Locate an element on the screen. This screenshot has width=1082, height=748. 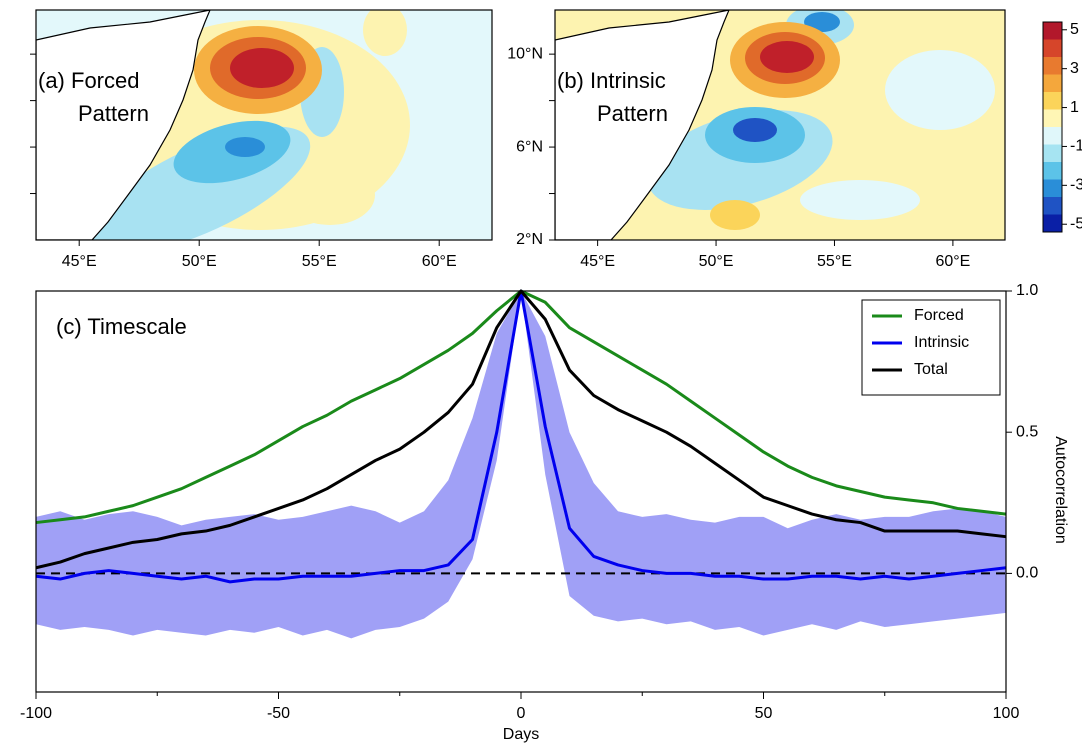
legend-label: Total is located at coordinates (931, 369).